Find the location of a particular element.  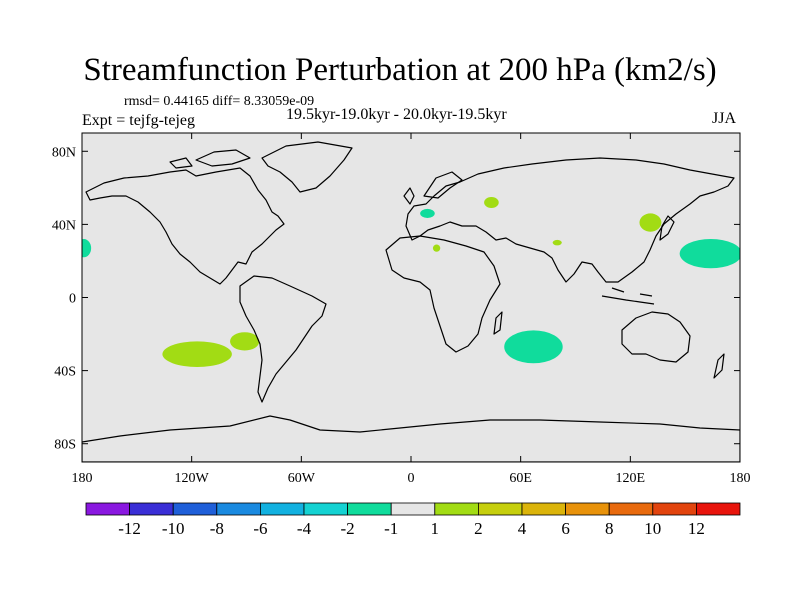

colorbar-label: 4 is located at coordinates (522, 528).